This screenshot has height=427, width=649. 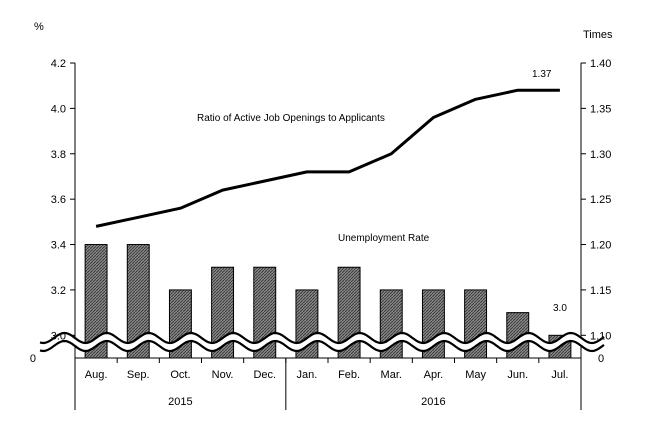 I want to click on left-tick-label-1: 4.0, so click(x=58, y=109).